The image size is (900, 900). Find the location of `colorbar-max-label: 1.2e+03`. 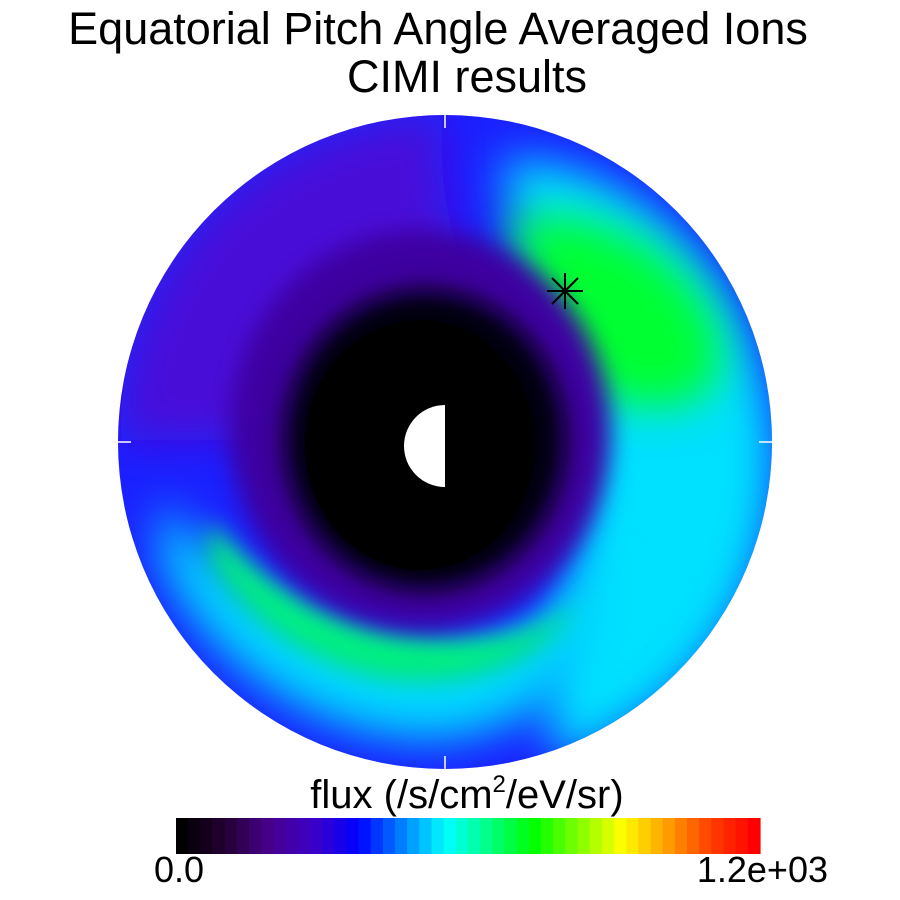

colorbar-max-label: 1.2e+03 is located at coordinates (762, 869).